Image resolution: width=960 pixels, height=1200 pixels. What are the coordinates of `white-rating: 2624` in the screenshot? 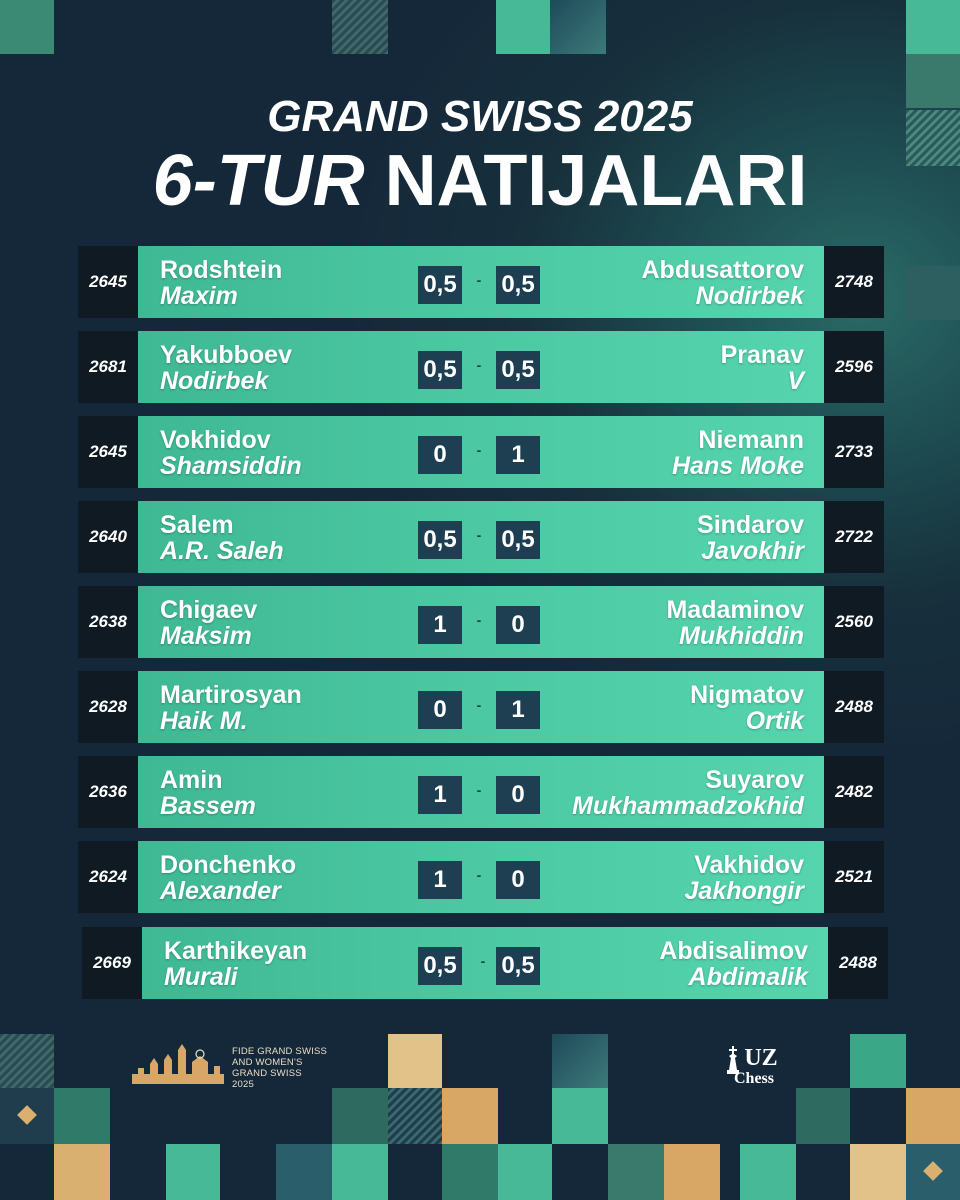 It's located at (108, 877).